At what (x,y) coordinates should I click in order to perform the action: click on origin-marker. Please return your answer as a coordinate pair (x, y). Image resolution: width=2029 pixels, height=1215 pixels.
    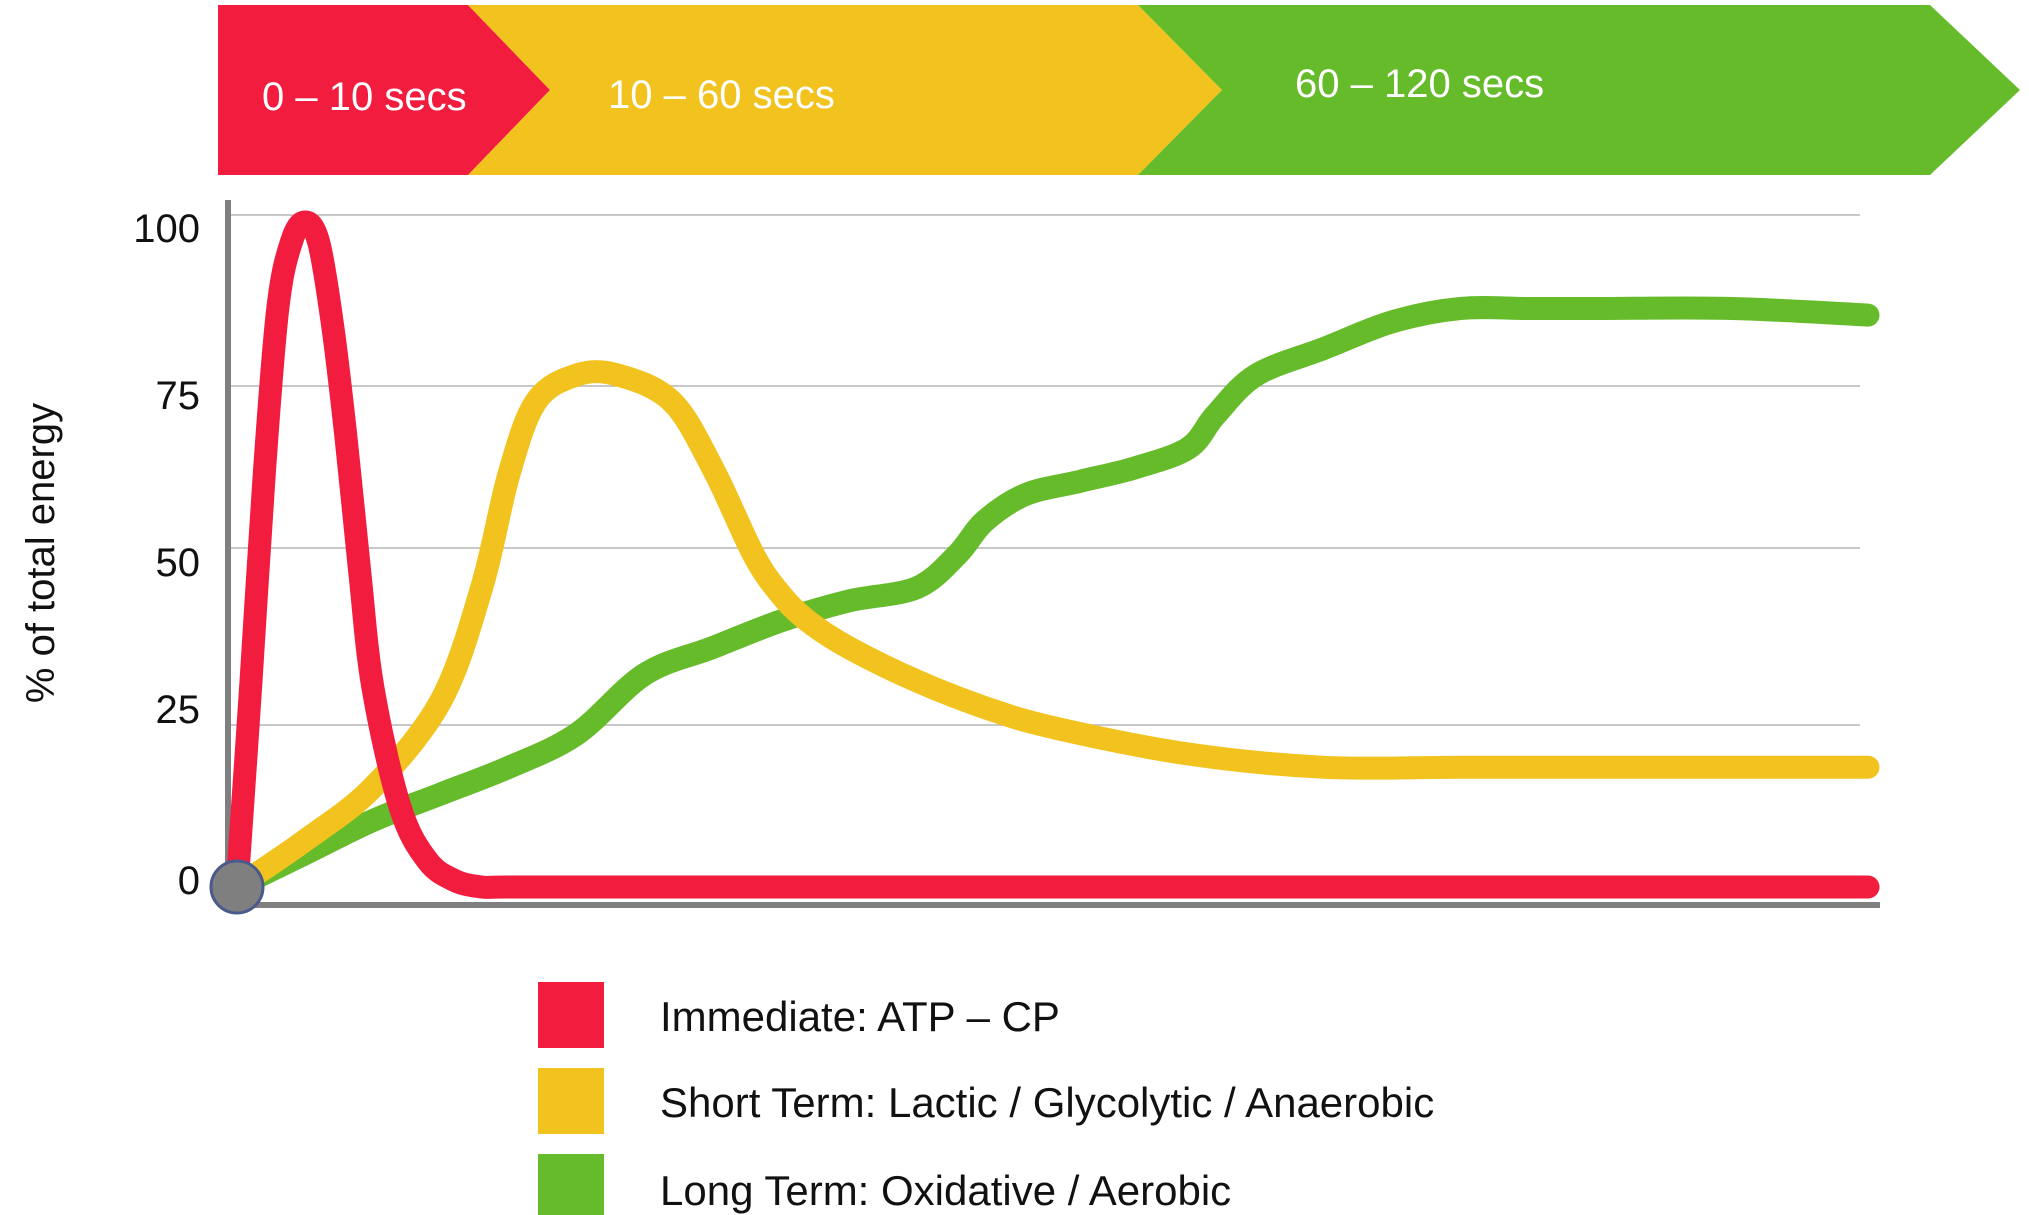
    Looking at the image, I should click on (237, 887).